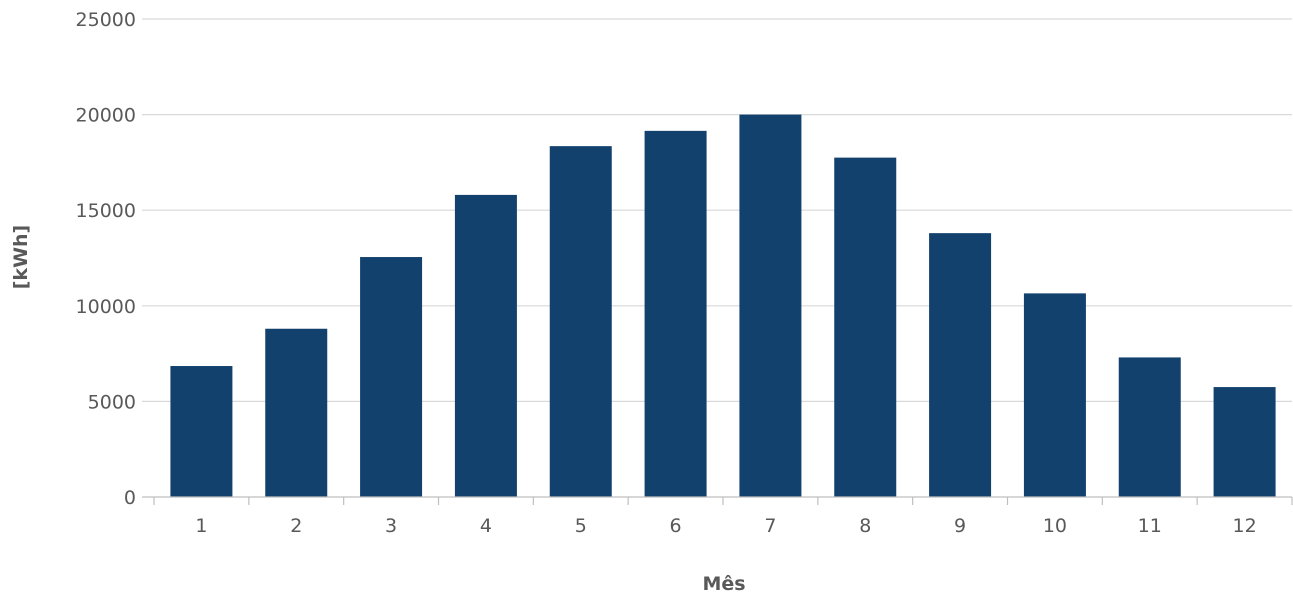  I want to click on y-tick-label: 15000, so click(106, 211).